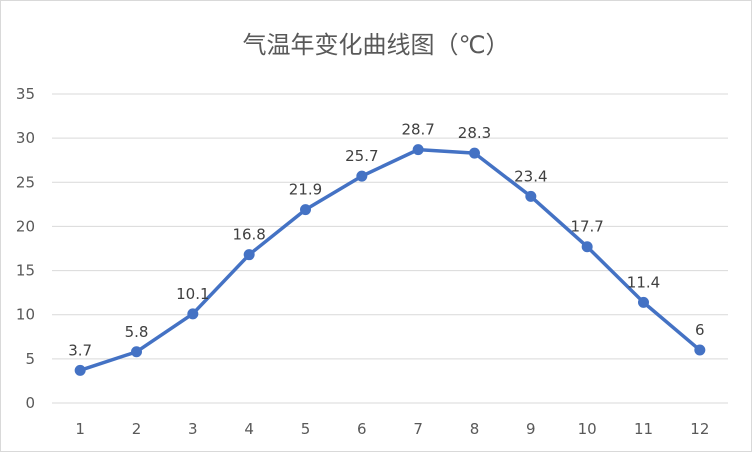 The image size is (752, 452). Describe the element at coordinates (25, 315) in the screenshot. I see `y-tick-label: 10` at that location.